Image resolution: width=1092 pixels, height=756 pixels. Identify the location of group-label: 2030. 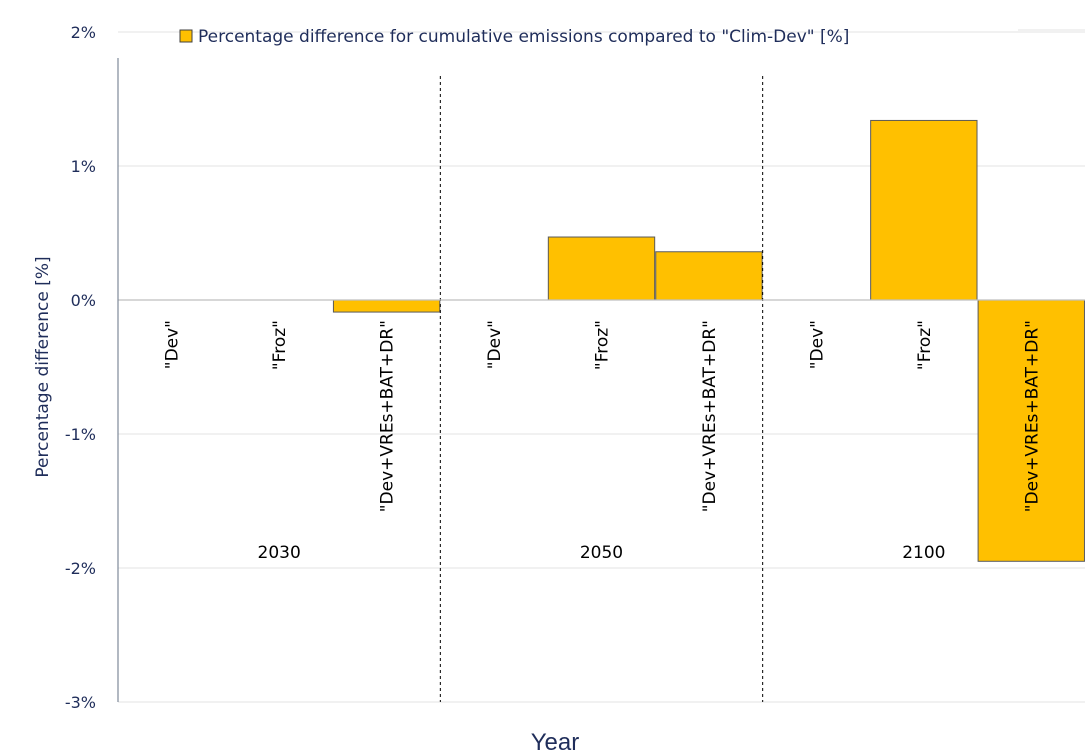
(279, 553).